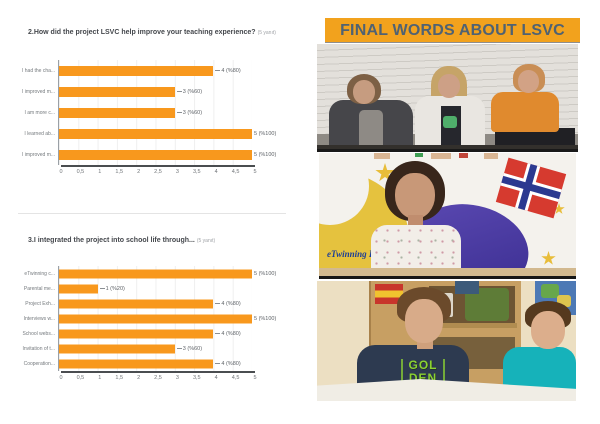 The width and height of the screenshot is (600, 424). I want to click on plot-area: 5 (%100), so click(167, 318).